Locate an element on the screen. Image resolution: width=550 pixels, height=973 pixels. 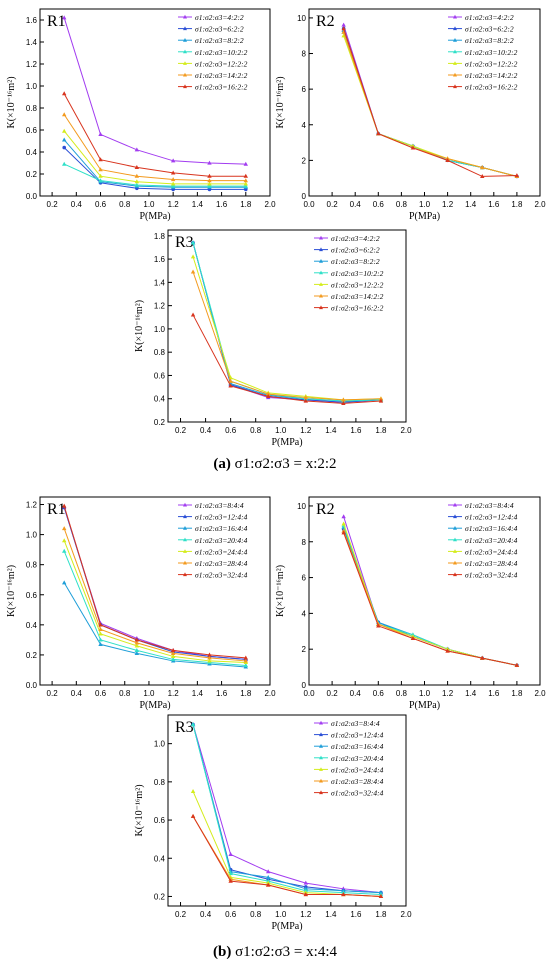
x-tick-label: 0.2 is located at coordinates (333, 693).